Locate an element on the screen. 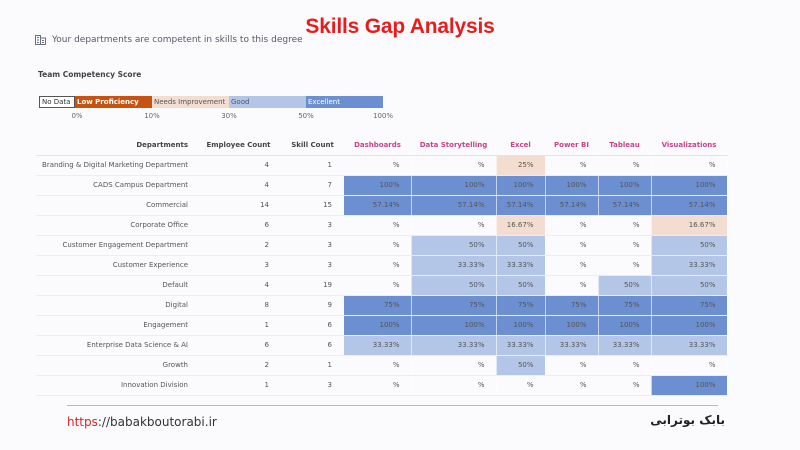  column-header-dashboards: Dashboards is located at coordinates (377, 145).